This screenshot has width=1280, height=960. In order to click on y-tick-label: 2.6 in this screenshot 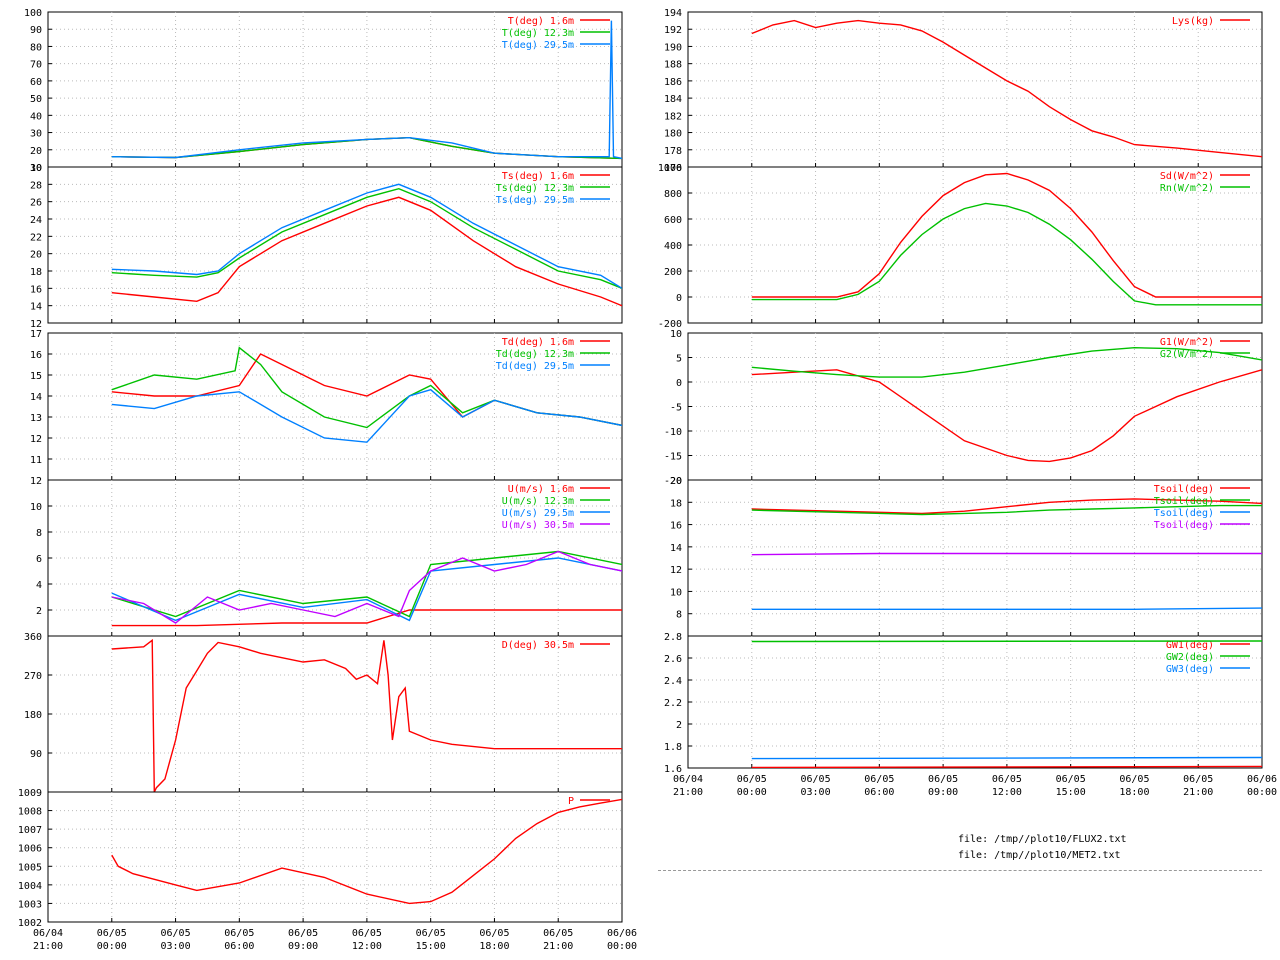, I will do `click(673, 659)`.